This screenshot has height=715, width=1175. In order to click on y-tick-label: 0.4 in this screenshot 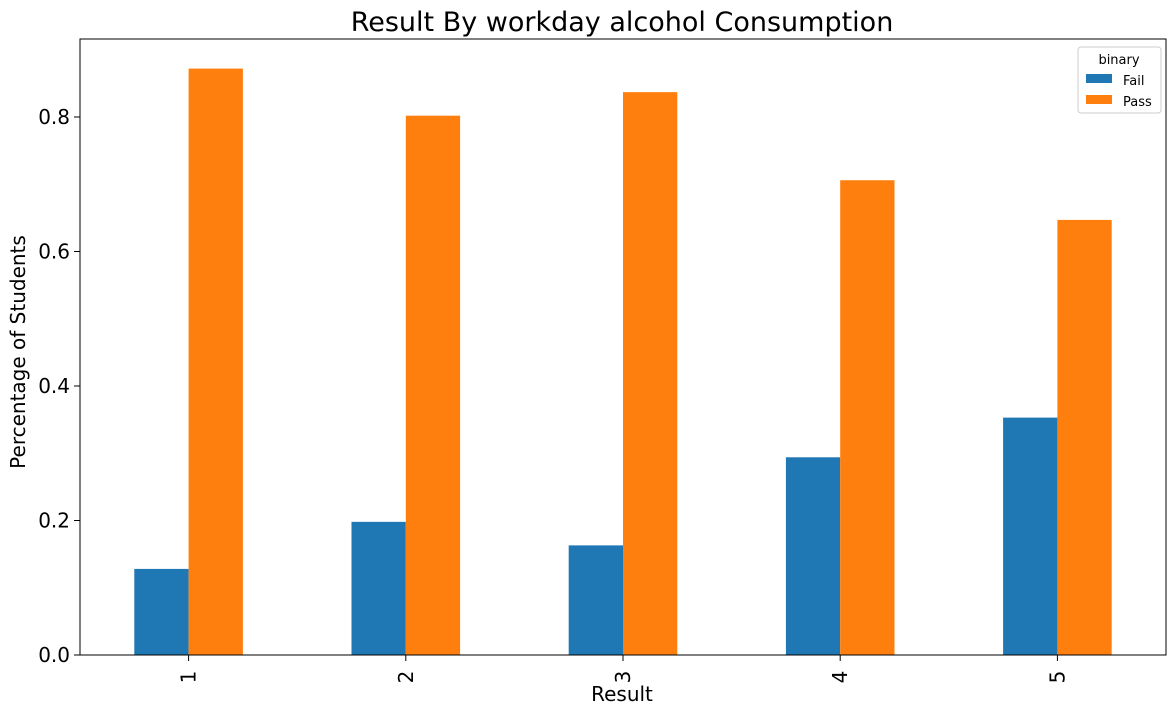, I will do `click(54, 386)`.